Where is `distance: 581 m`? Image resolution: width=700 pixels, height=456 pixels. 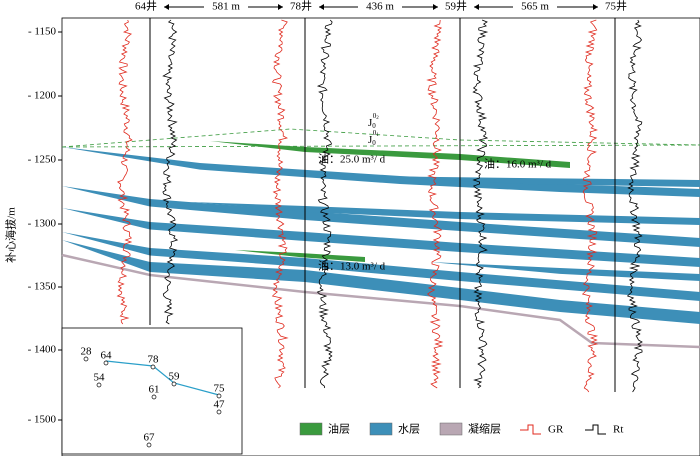
distance: 581 m is located at coordinates (226, 7).